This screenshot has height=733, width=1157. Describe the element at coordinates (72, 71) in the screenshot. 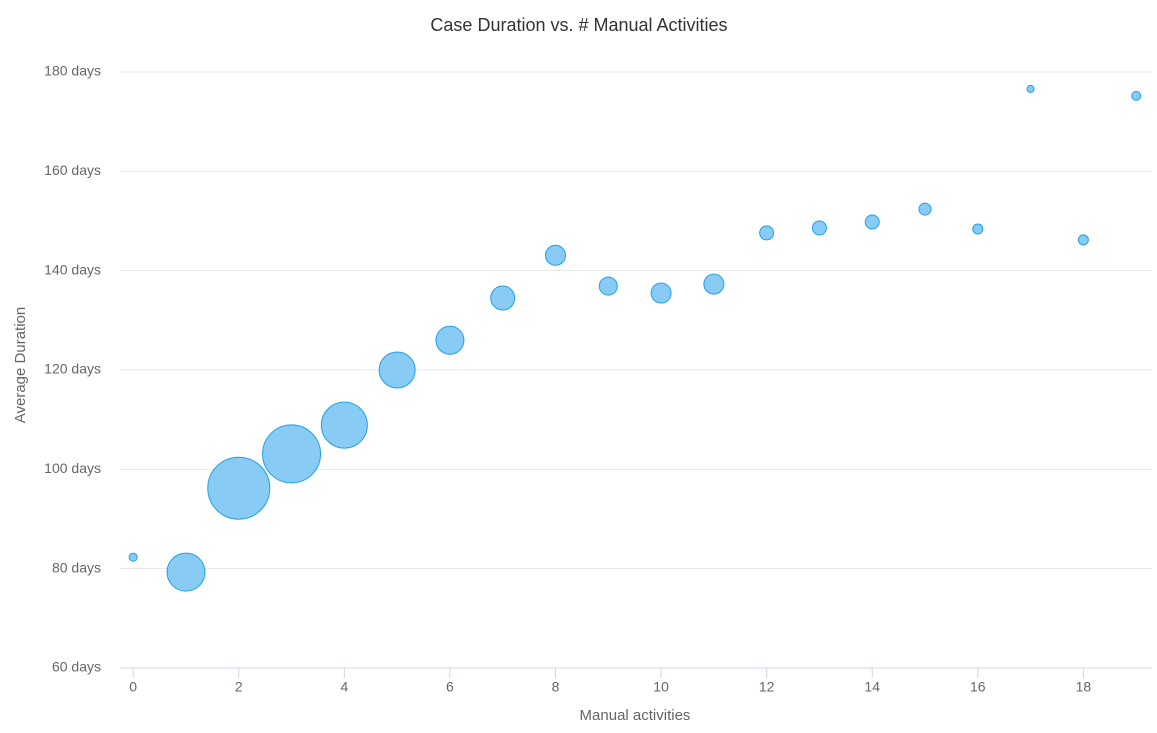

I see `y-tick-label: 180 days` at that location.